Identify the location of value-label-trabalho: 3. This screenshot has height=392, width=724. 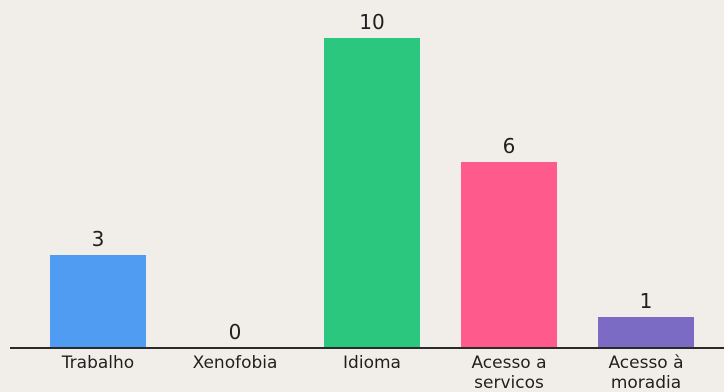
(98, 239).